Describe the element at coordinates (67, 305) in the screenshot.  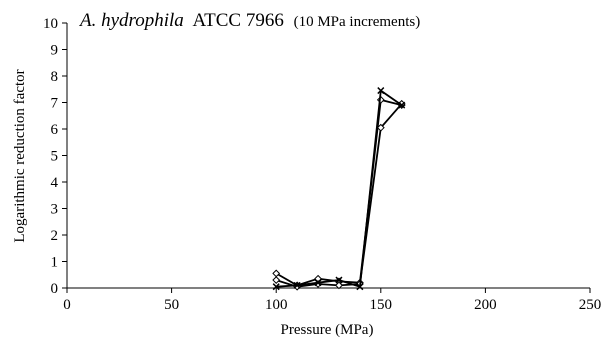
I see `x-tick-label: 0` at that location.